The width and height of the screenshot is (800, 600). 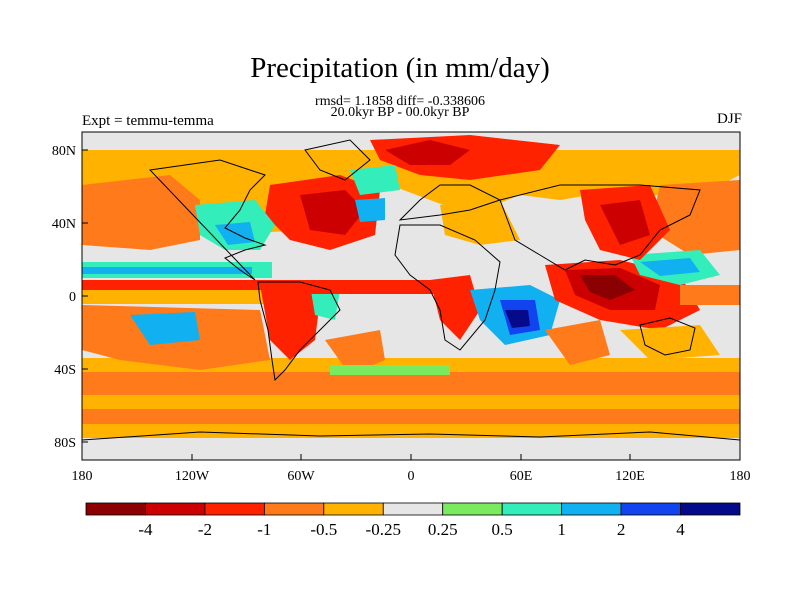 I want to click on colorbar-tick-label: -0.25, so click(x=383, y=529).